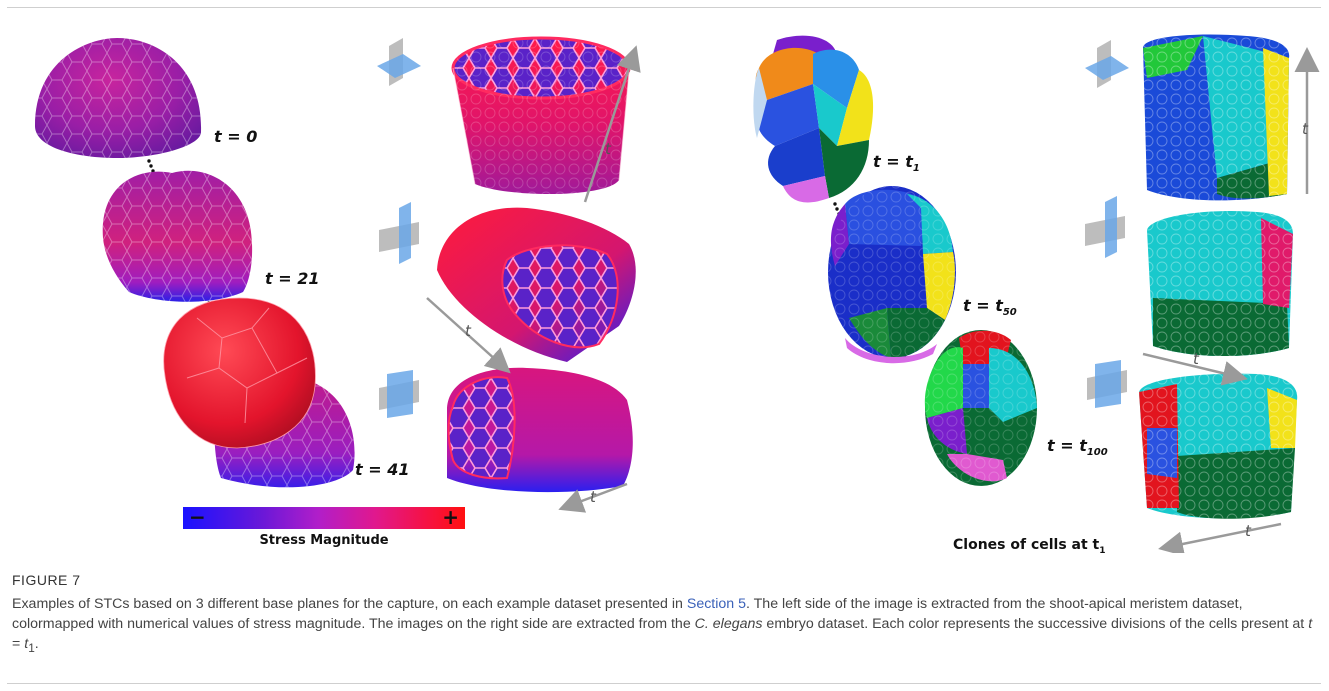 The image size is (1329, 691). What do you see at coordinates (399, 394) in the screenshot?
I see `plane-icon-frontal` at bounding box center [399, 394].